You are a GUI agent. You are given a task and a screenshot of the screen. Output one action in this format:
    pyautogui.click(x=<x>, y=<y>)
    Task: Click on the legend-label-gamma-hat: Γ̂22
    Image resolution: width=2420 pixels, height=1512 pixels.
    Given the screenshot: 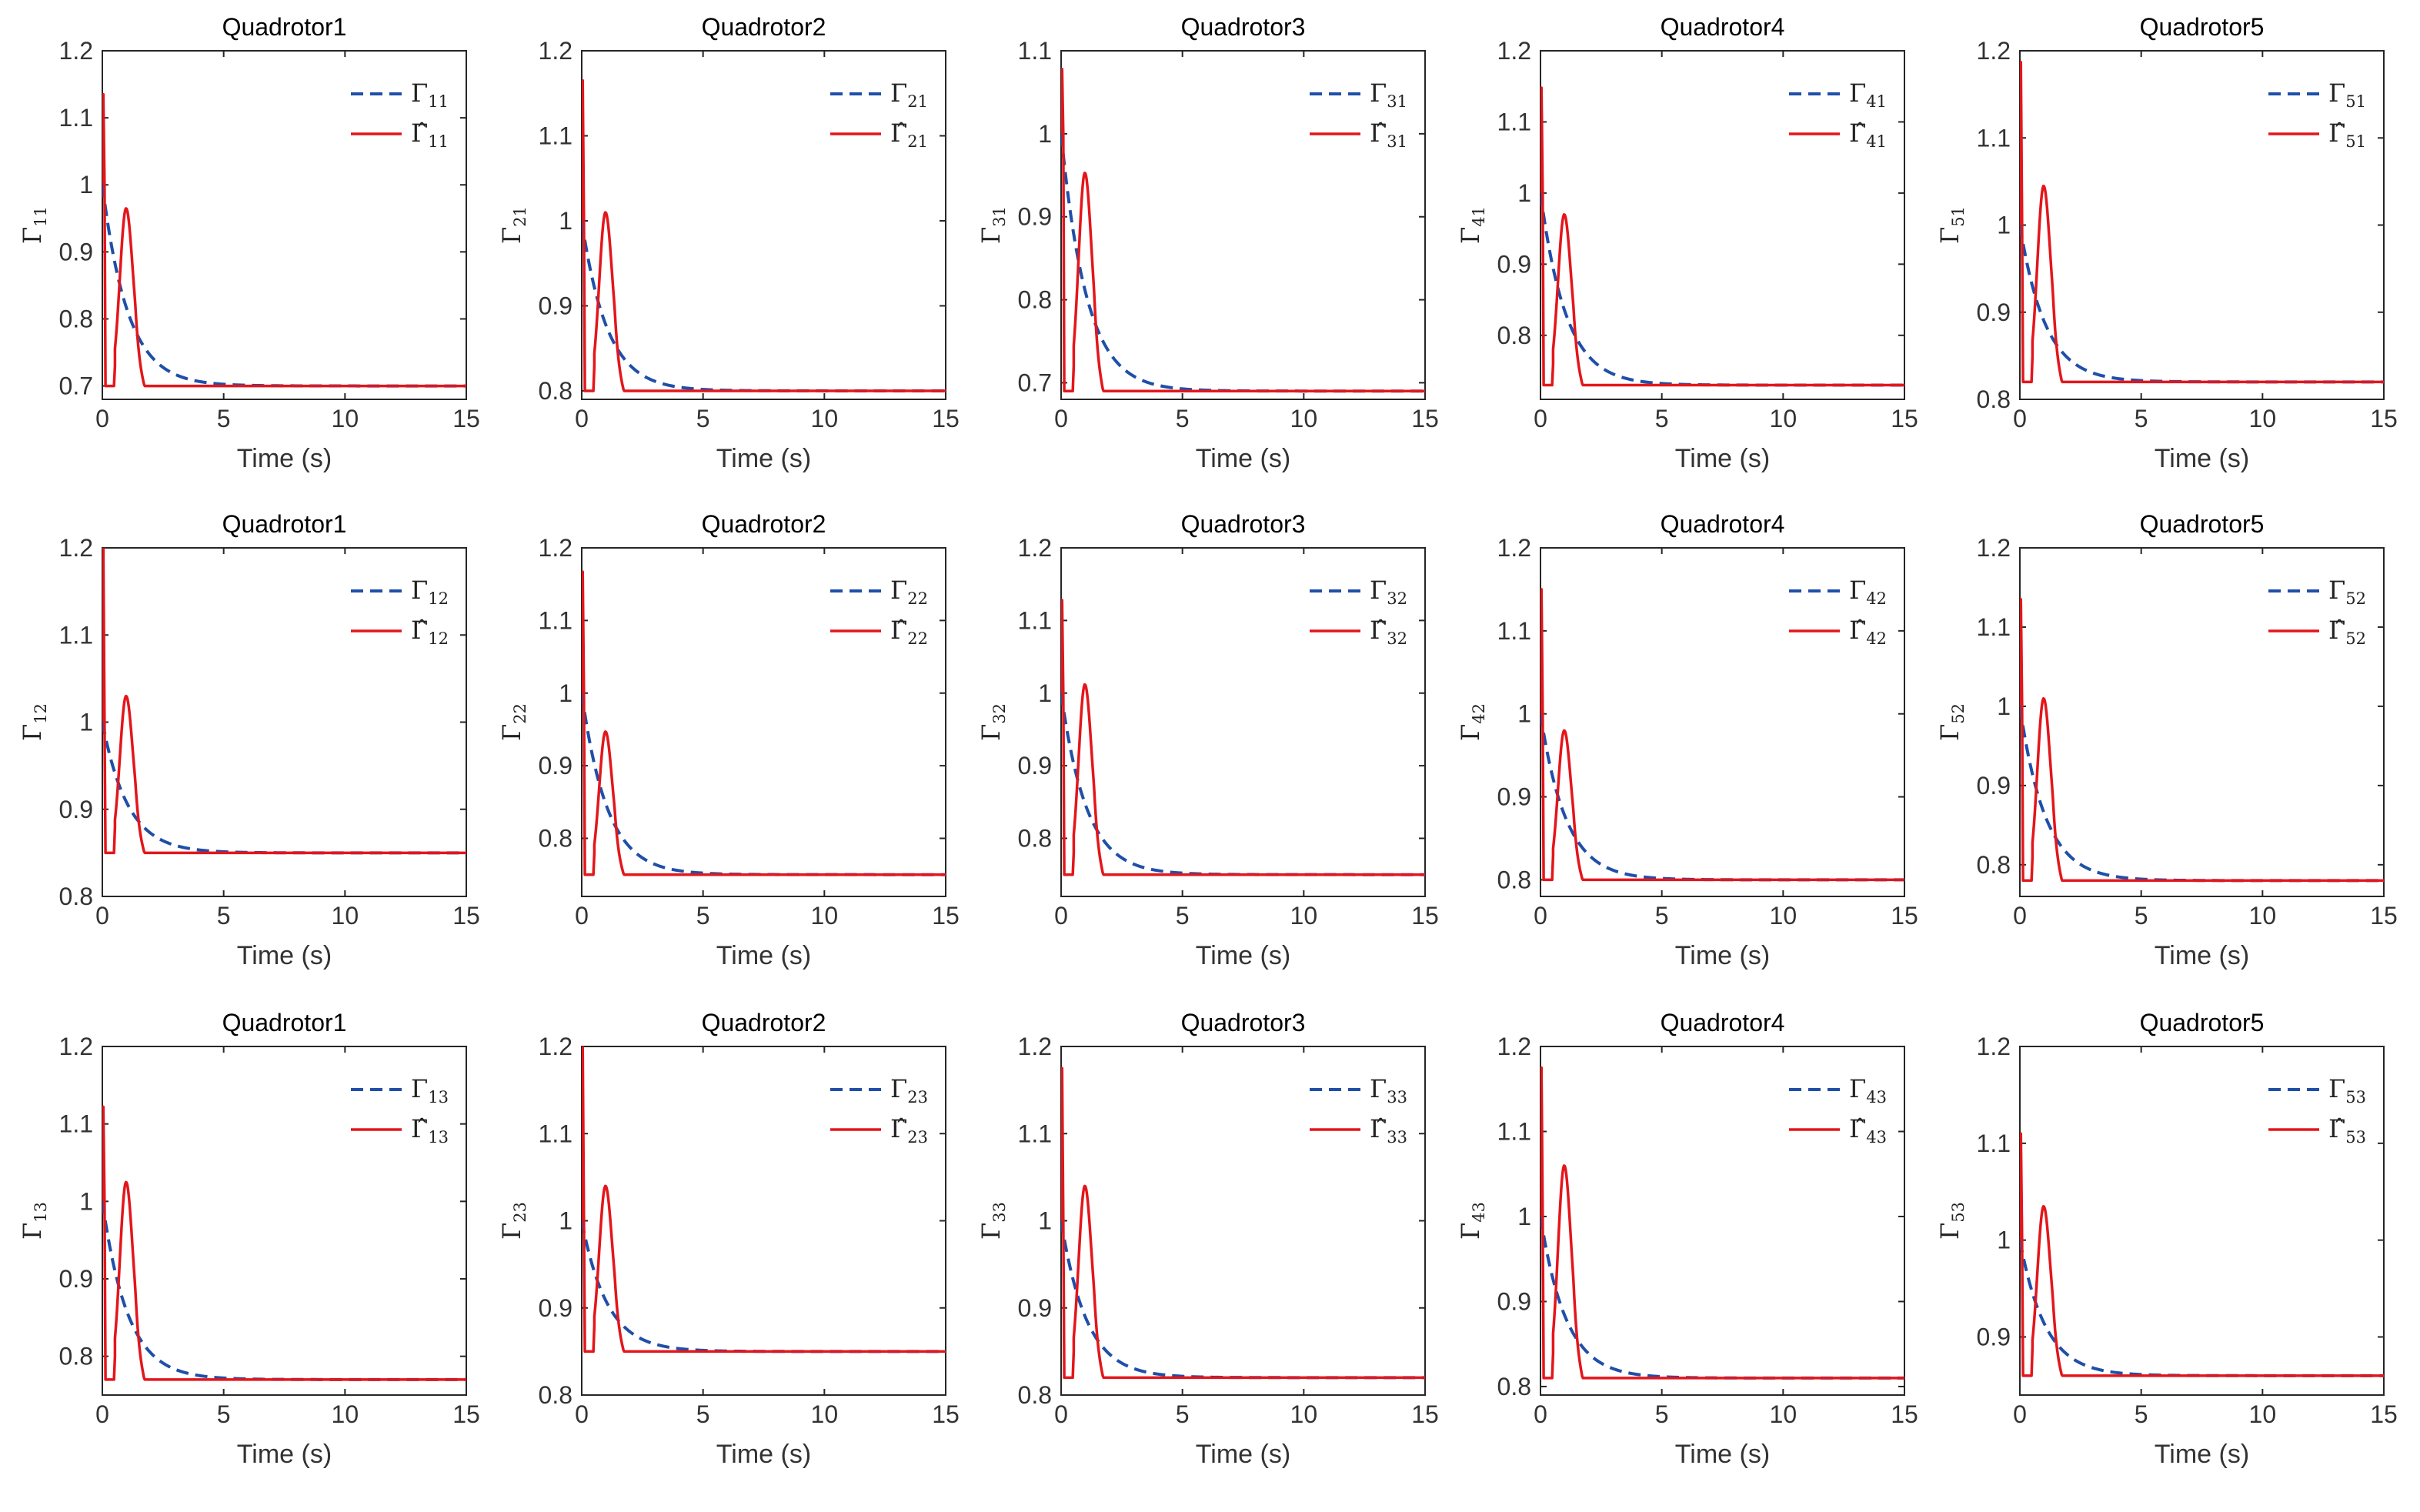 What is the action you would take?
    pyautogui.click(x=909, y=632)
    